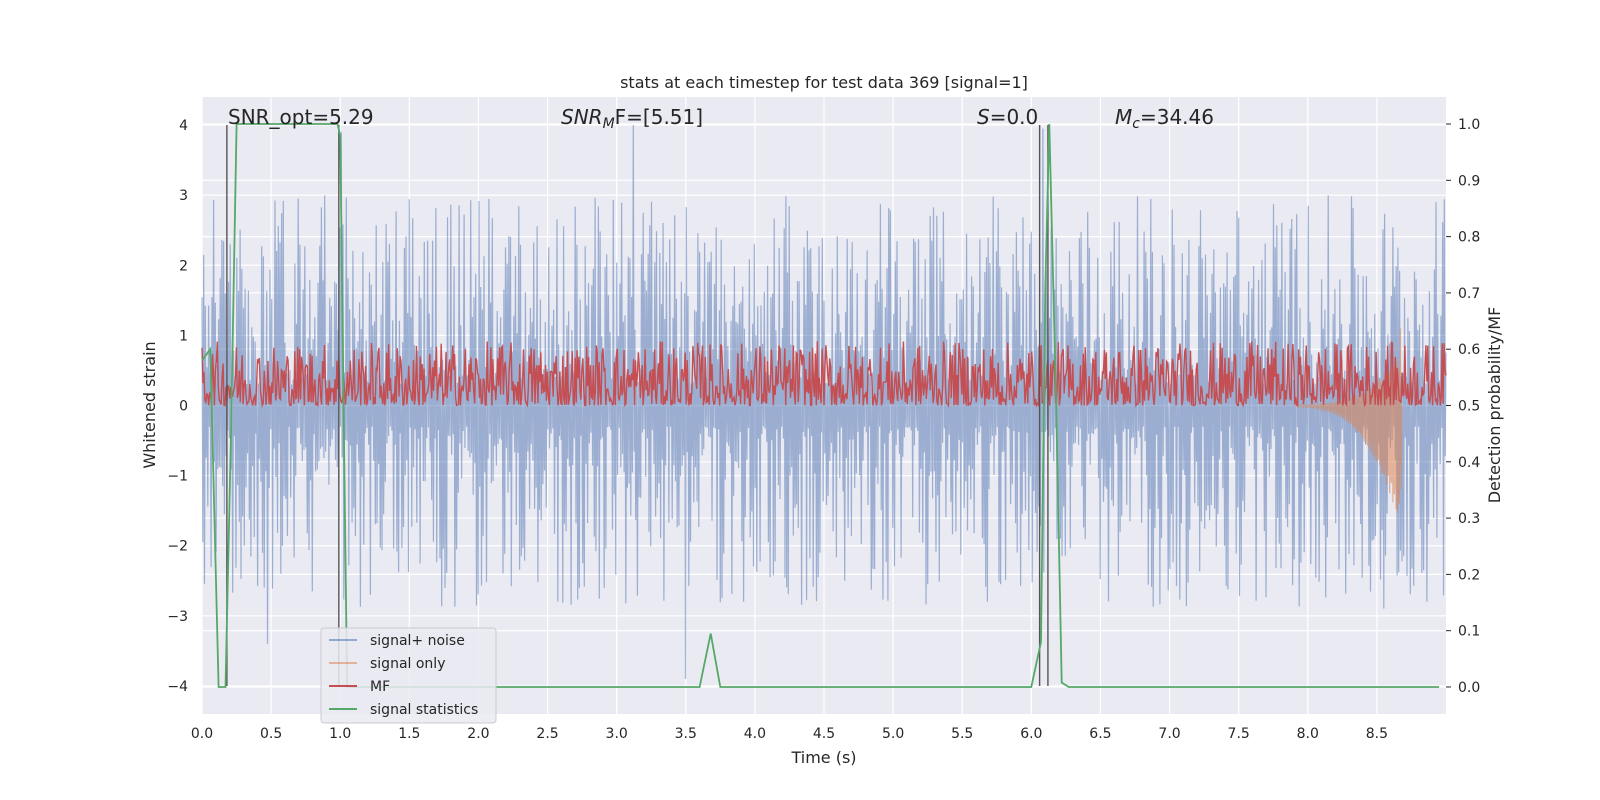 This screenshot has height=800, width=1600. What do you see at coordinates (340, 734) in the screenshot?
I see `x-tick-label: 1.0` at bounding box center [340, 734].